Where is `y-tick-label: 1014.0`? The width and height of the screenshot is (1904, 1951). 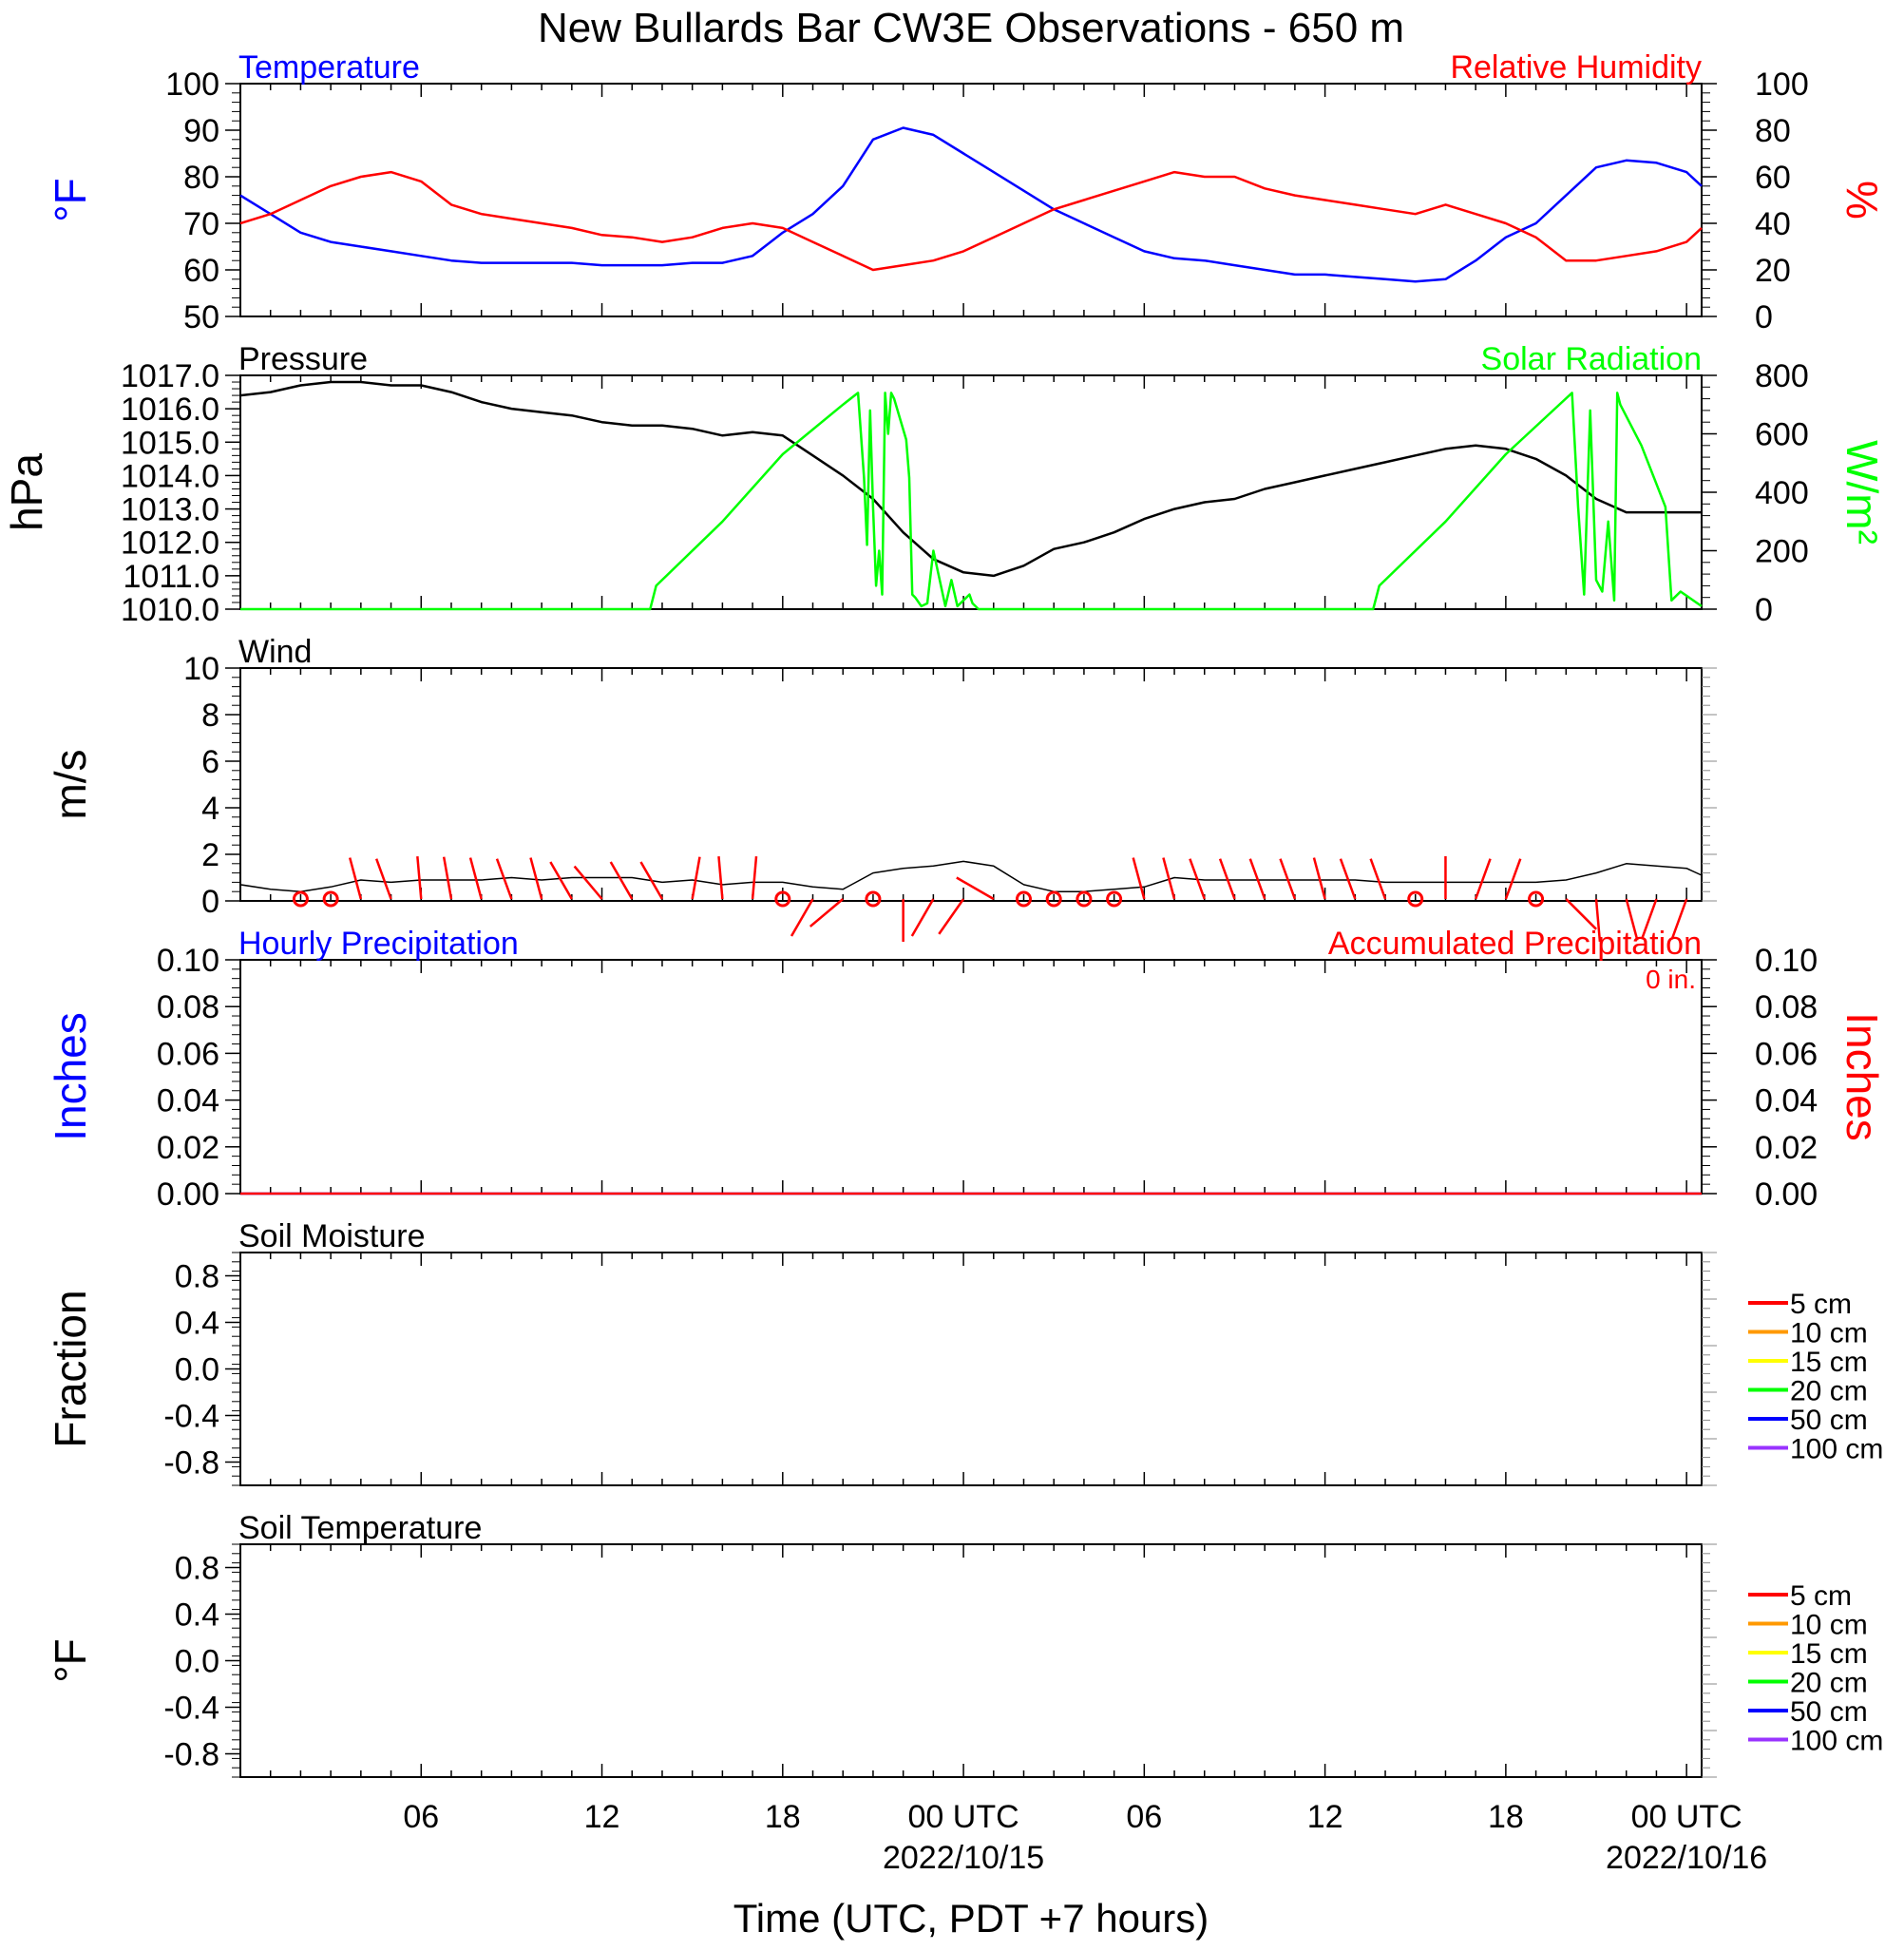
y-tick-label: 1014.0 is located at coordinates (170, 476).